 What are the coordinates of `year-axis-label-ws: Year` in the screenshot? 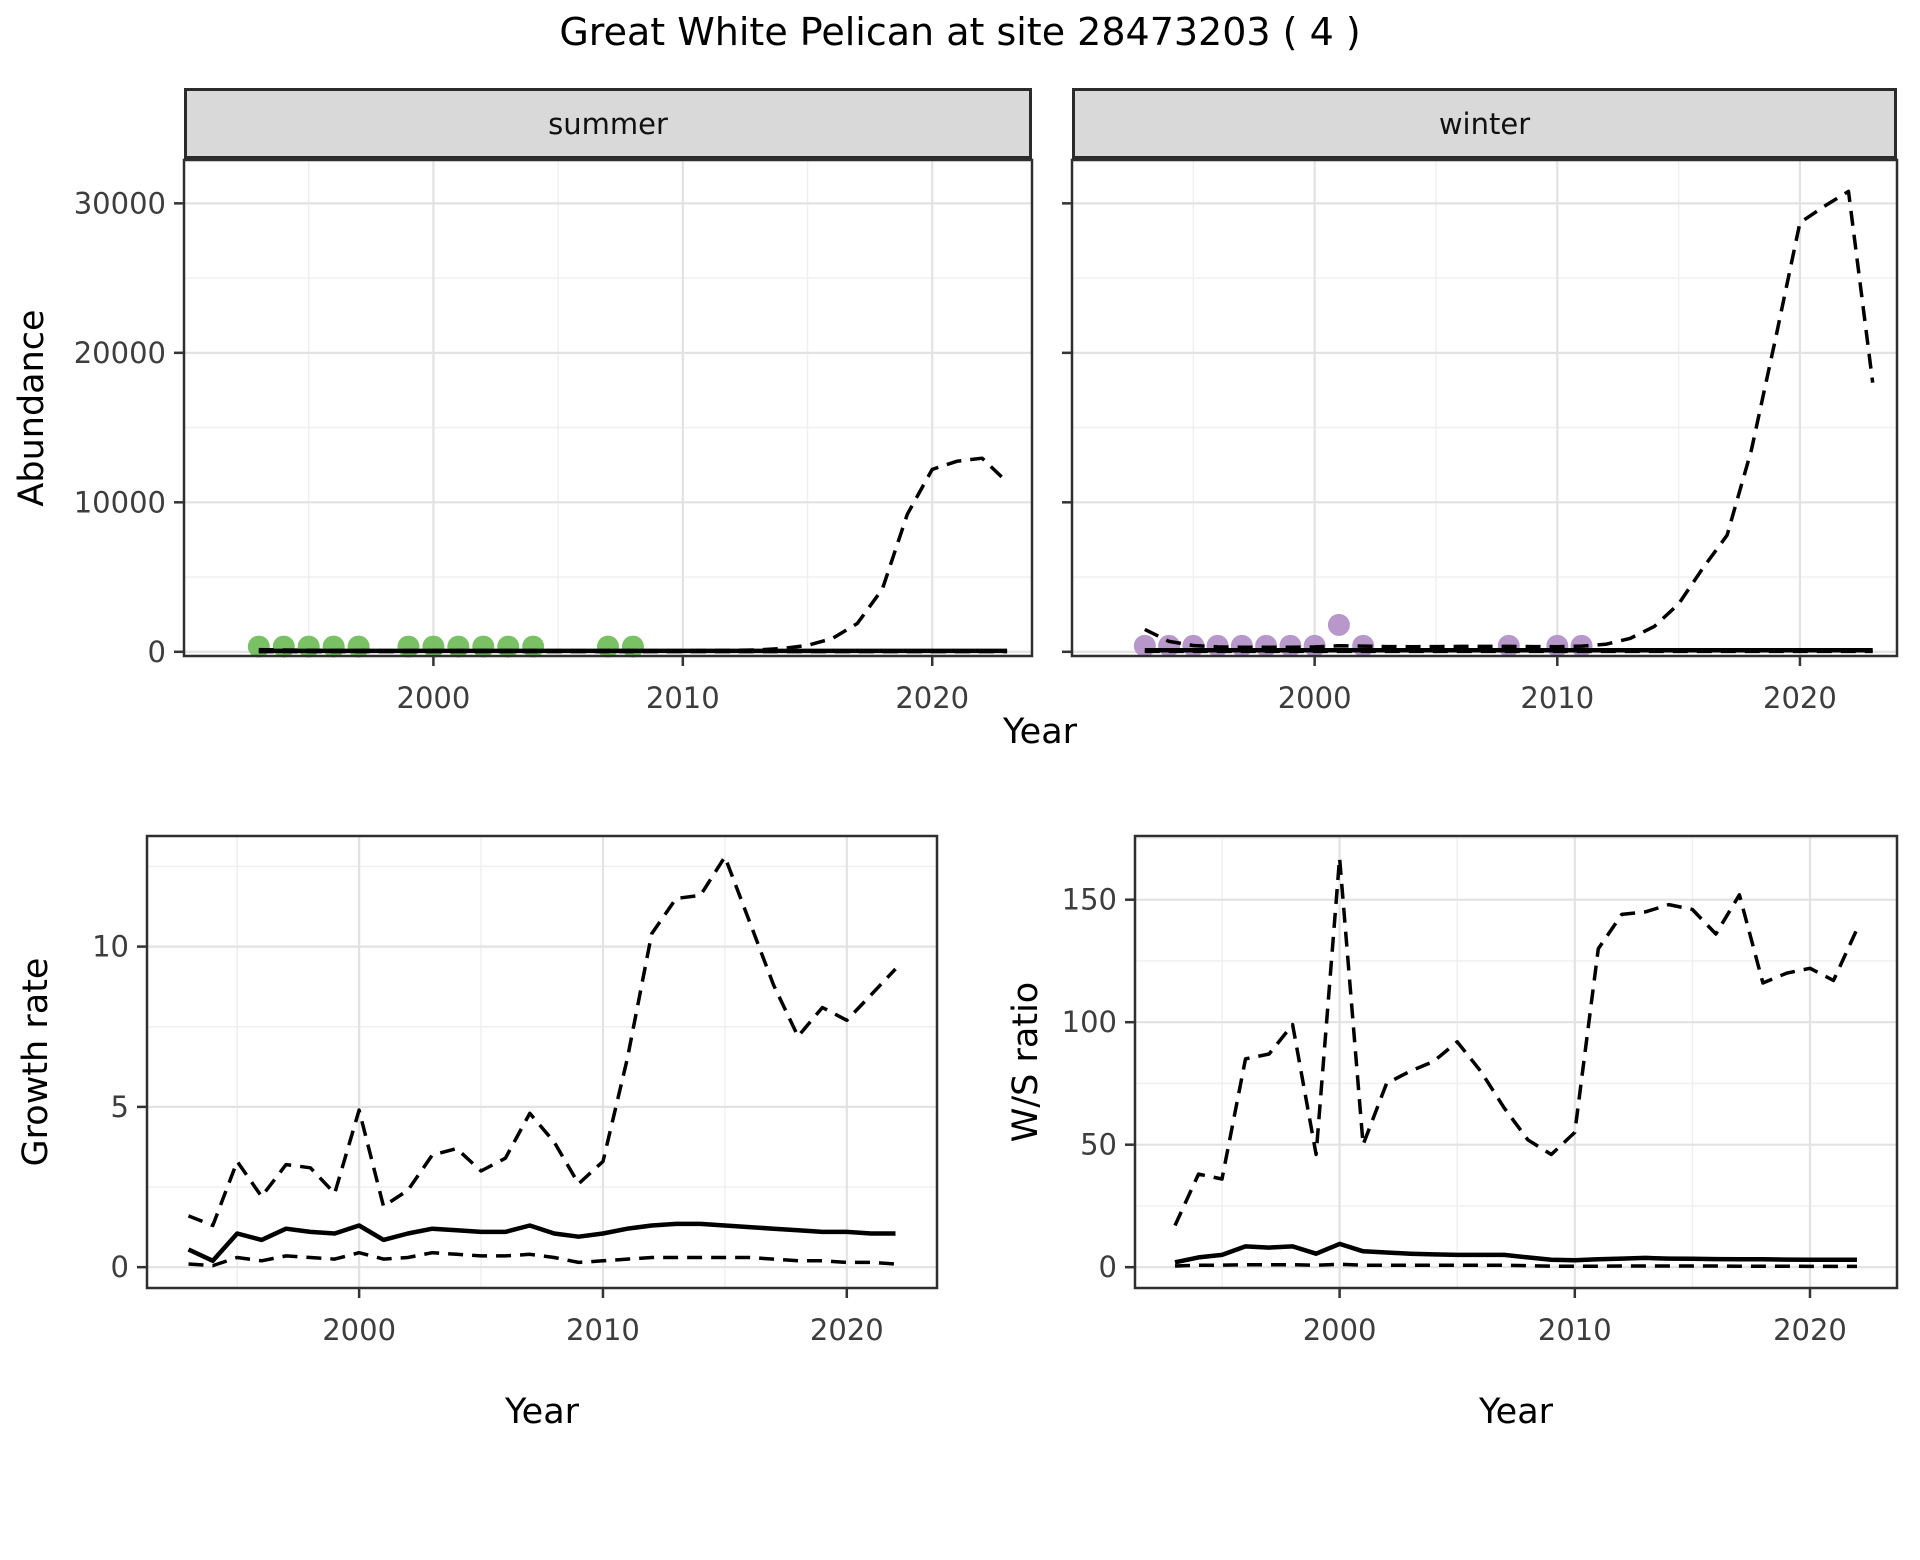 It's located at (1516, 1412).